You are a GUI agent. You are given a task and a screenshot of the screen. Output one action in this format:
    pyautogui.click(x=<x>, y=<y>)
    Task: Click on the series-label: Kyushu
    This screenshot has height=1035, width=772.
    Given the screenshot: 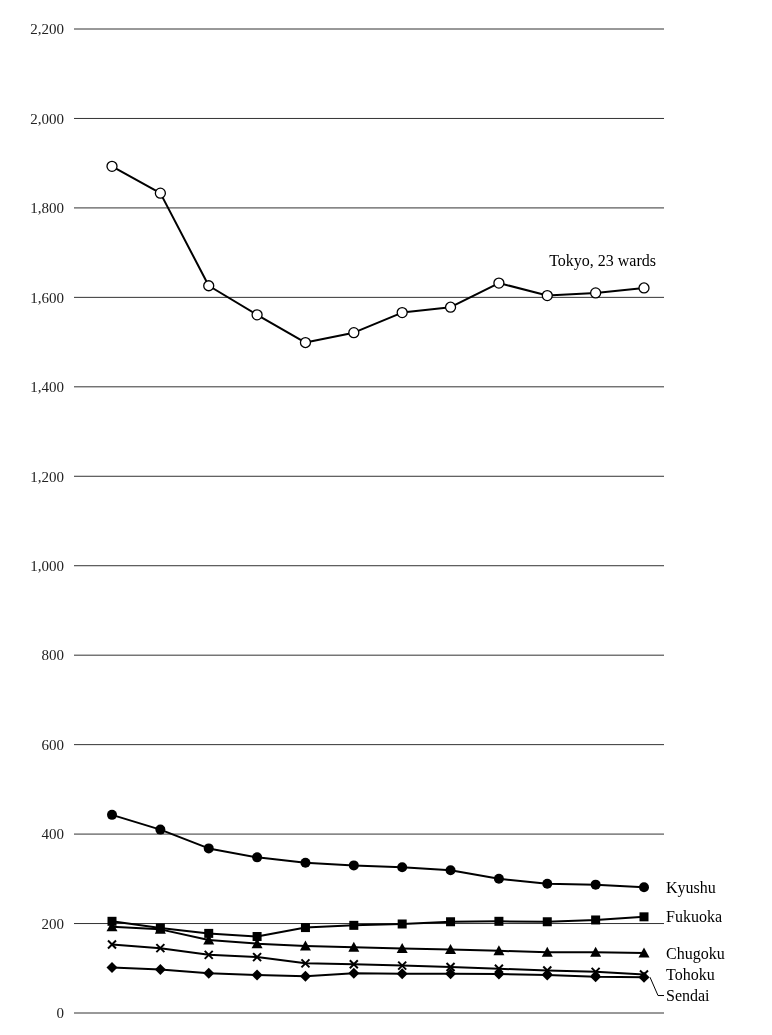 What is the action you would take?
    pyautogui.click(x=691, y=887)
    